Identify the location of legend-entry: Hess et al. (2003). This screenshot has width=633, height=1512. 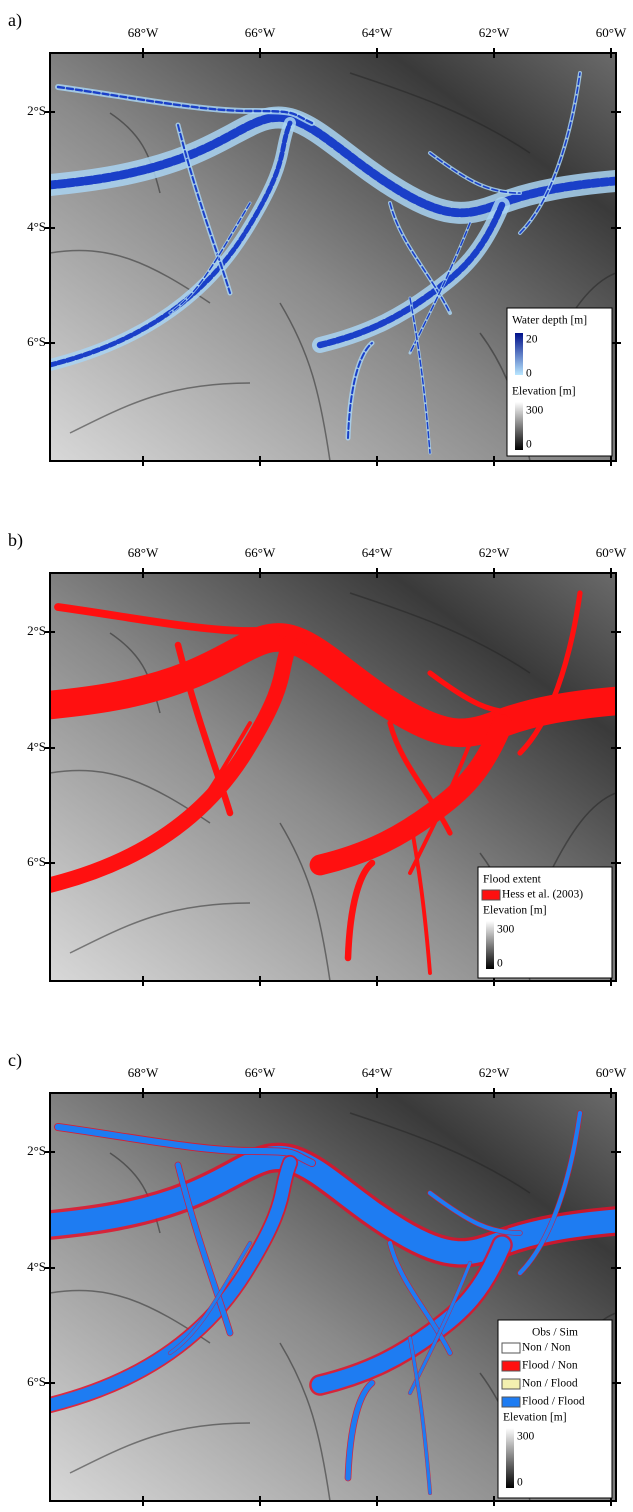
(542, 895).